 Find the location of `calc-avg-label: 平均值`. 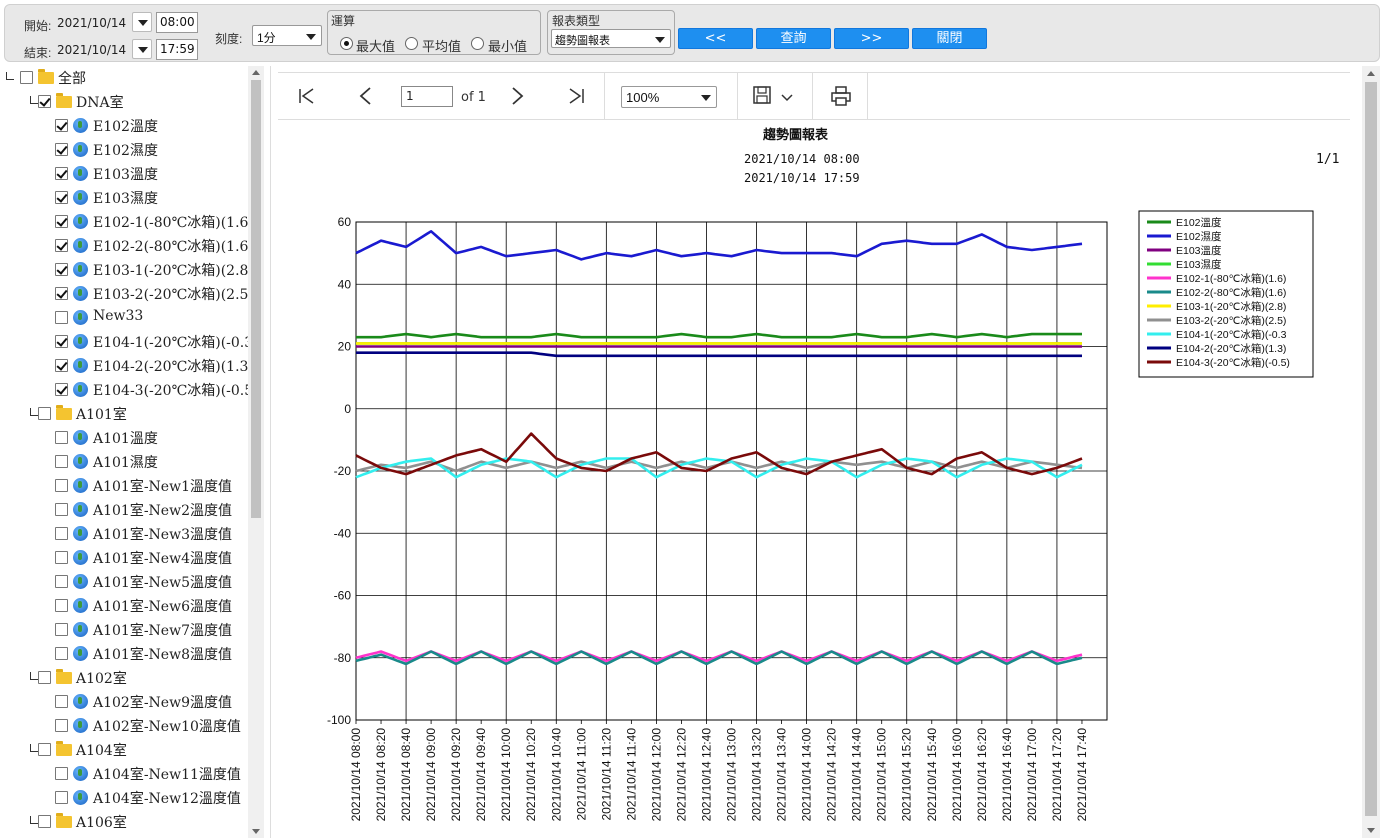

calc-avg-label: 平均值 is located at coordinates (442, 46).